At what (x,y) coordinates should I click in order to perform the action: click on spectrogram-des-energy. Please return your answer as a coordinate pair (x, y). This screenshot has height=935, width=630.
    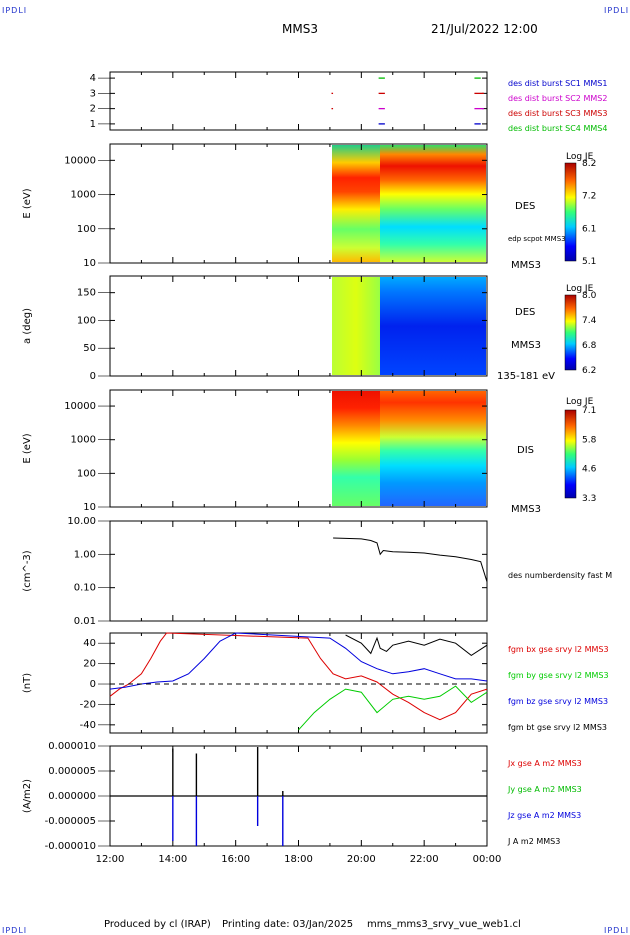
    Looking at the image, I should click on (409, 203).